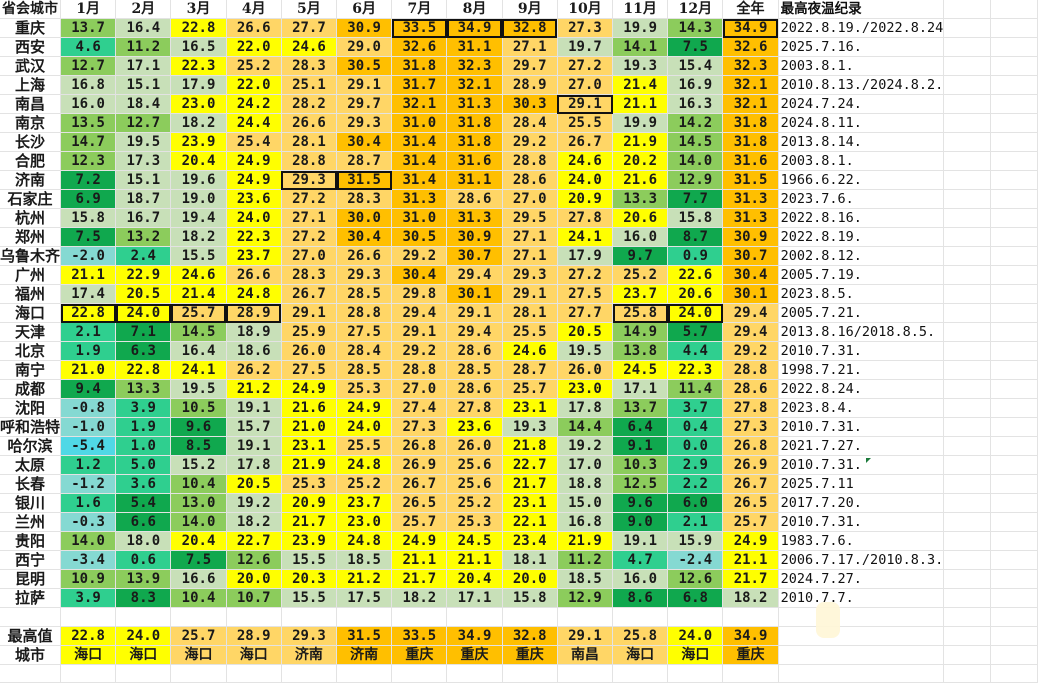 The width and height of the screenshot is (1038, 683). Describe the element at coordinates (254, 199) in the screenshot. I see `month-value-cell: 23.6` at that location.